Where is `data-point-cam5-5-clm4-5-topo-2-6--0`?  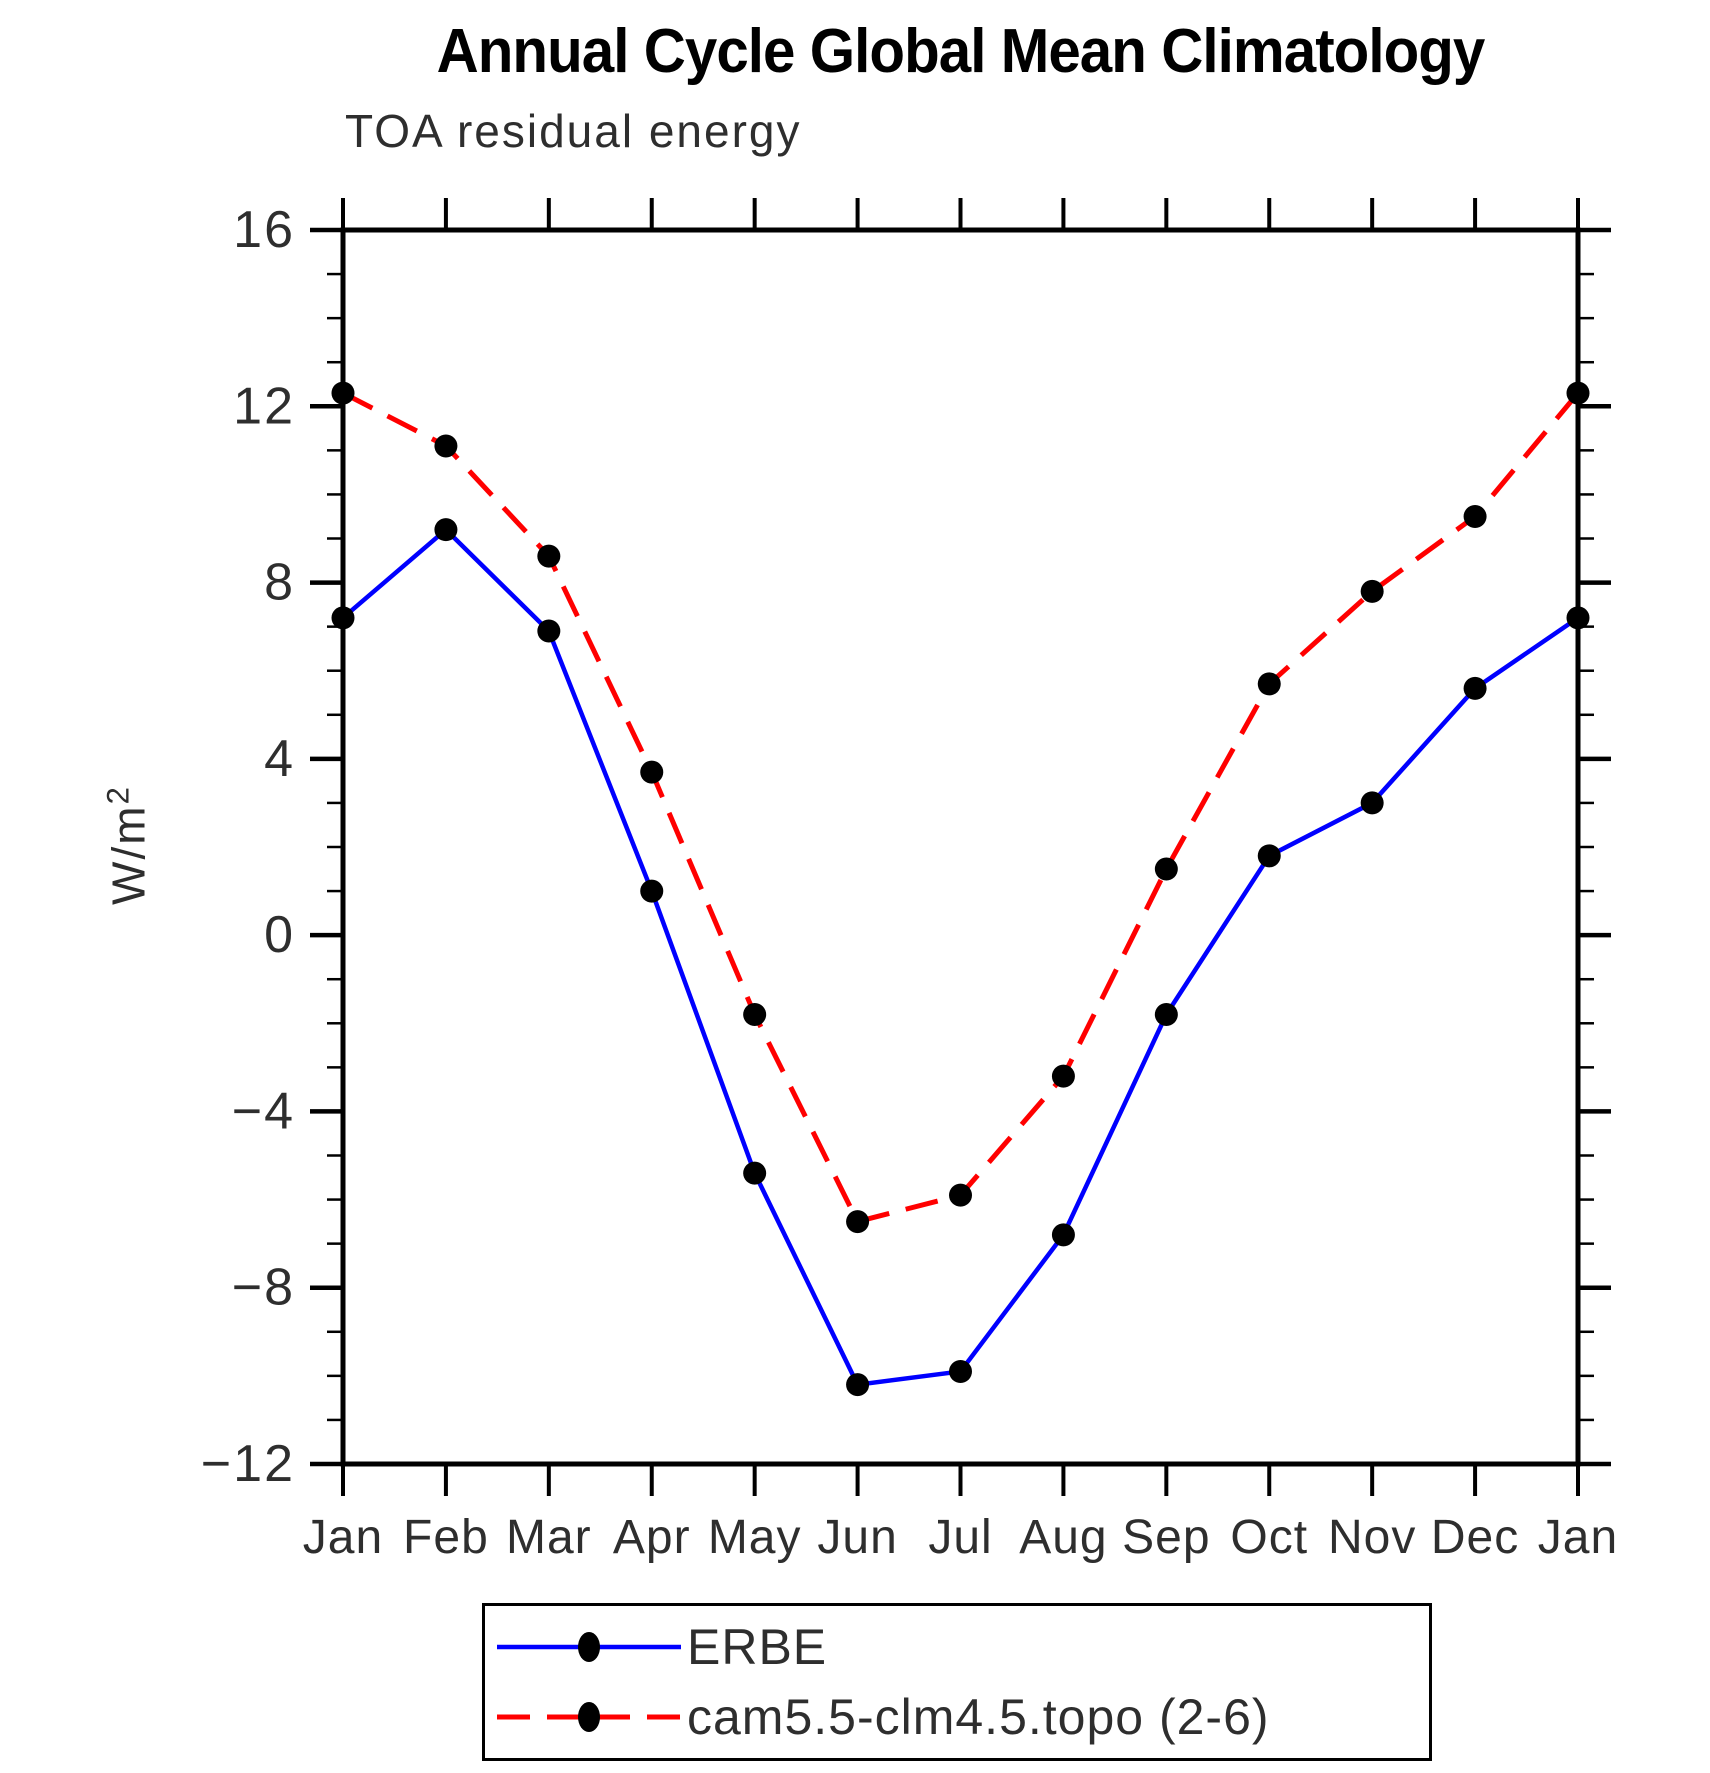
data-point-cam5-5-clm4-5-topo-2-6--0 is located at coordinates (343, 393).